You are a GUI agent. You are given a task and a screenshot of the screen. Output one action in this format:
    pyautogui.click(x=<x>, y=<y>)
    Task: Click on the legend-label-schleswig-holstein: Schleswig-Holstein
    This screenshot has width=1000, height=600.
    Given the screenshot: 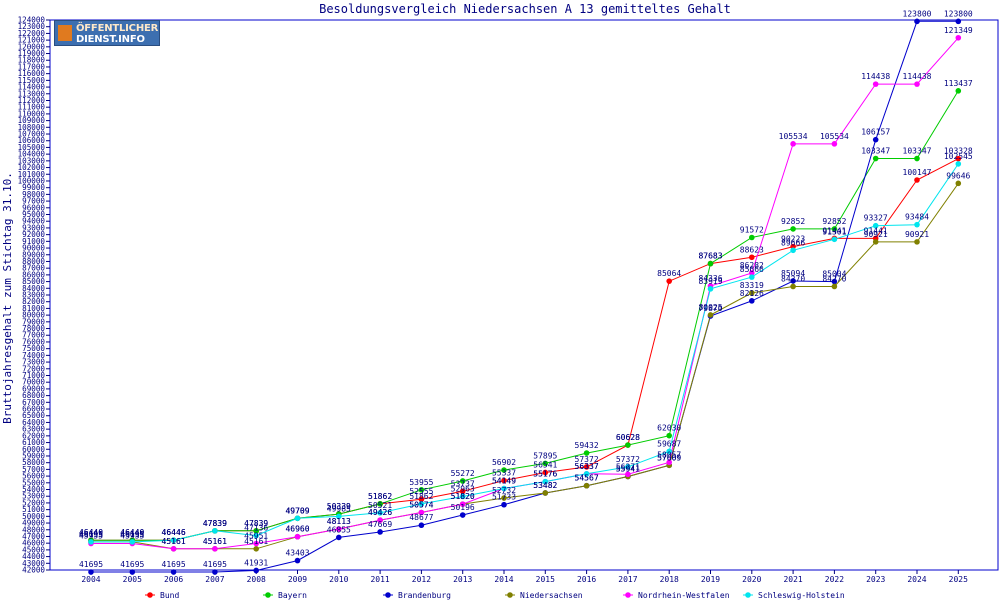 What is the action you would take?
    pyautogui.click(x=801, y=595)
    